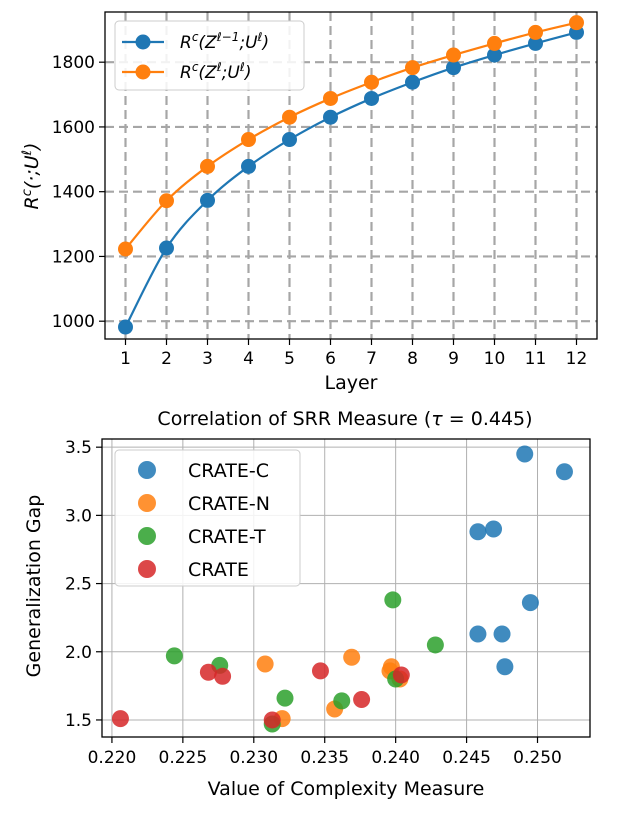 Image resolution: width=617 pixels, height=815 pixels. Describe the element at coordinates (143, 72) in the screenshot. I see `legend-marker-orange` at that location.